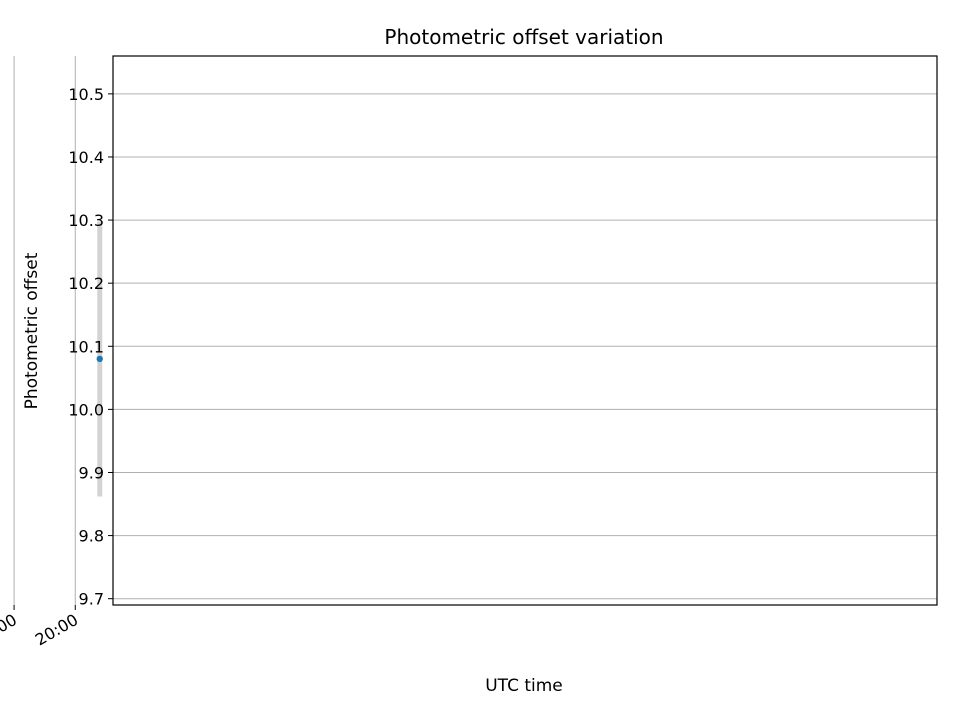 Image resolution: width=960 pixels, height=720 pixels. What do you see at coordinates (86, 157) in the screenshot?
I see `y-tick-label: 10.4` at bounding box center [86, 157].